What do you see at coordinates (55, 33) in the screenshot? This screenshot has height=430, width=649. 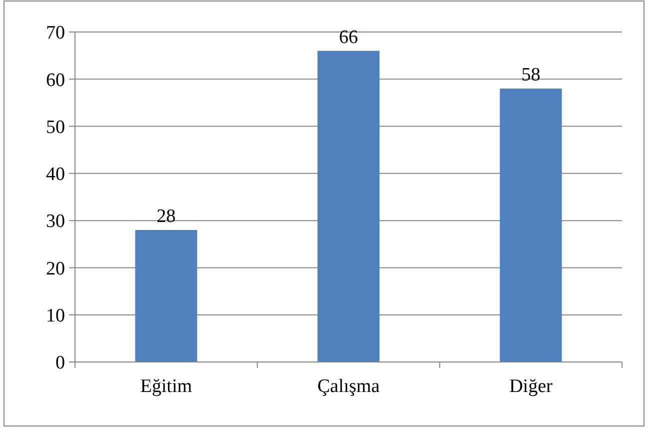 I see `y-tick-label: 70` at bounding box center [55, 33].